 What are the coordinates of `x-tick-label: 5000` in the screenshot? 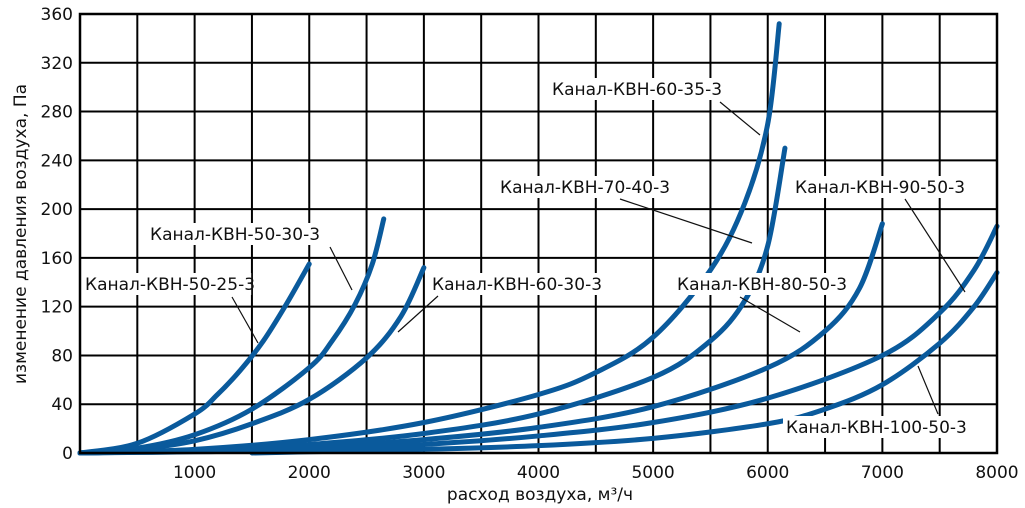 It's located at (652, 473).